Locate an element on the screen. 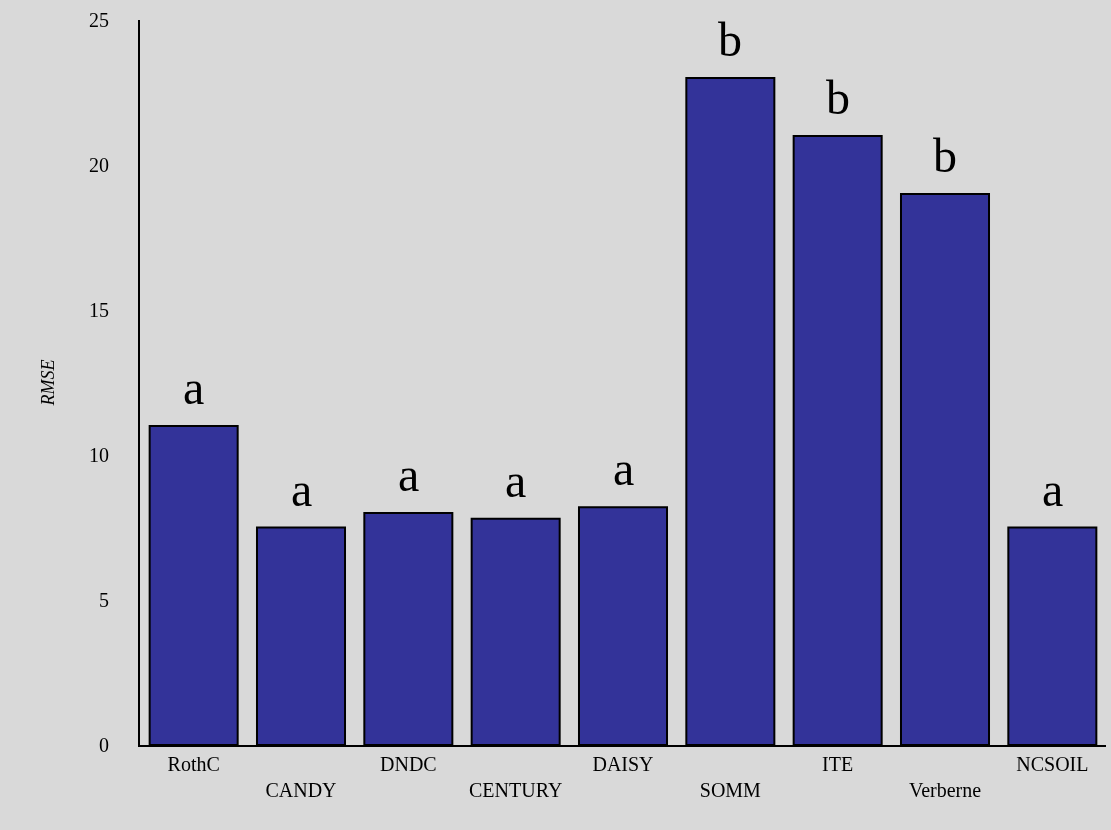  x-tick-label: CANDY is located at coordinates (301, 790).